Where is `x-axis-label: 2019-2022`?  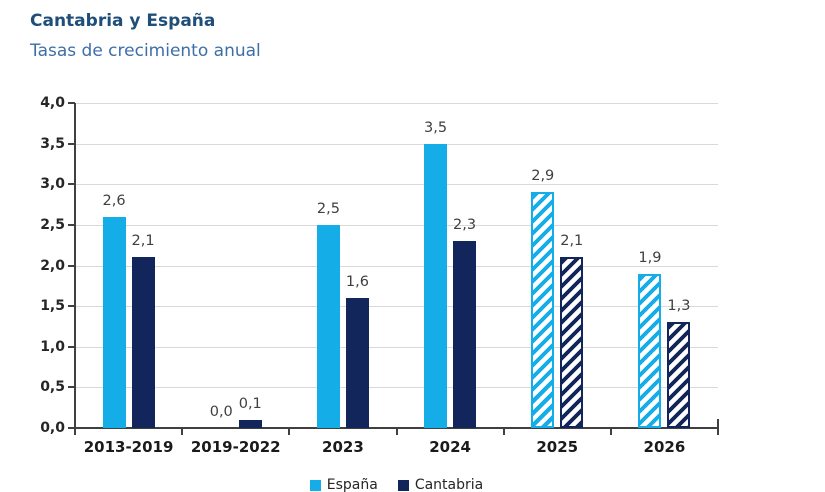 x-axis-label: 2019-2022 is located at coordinates (235, 447).